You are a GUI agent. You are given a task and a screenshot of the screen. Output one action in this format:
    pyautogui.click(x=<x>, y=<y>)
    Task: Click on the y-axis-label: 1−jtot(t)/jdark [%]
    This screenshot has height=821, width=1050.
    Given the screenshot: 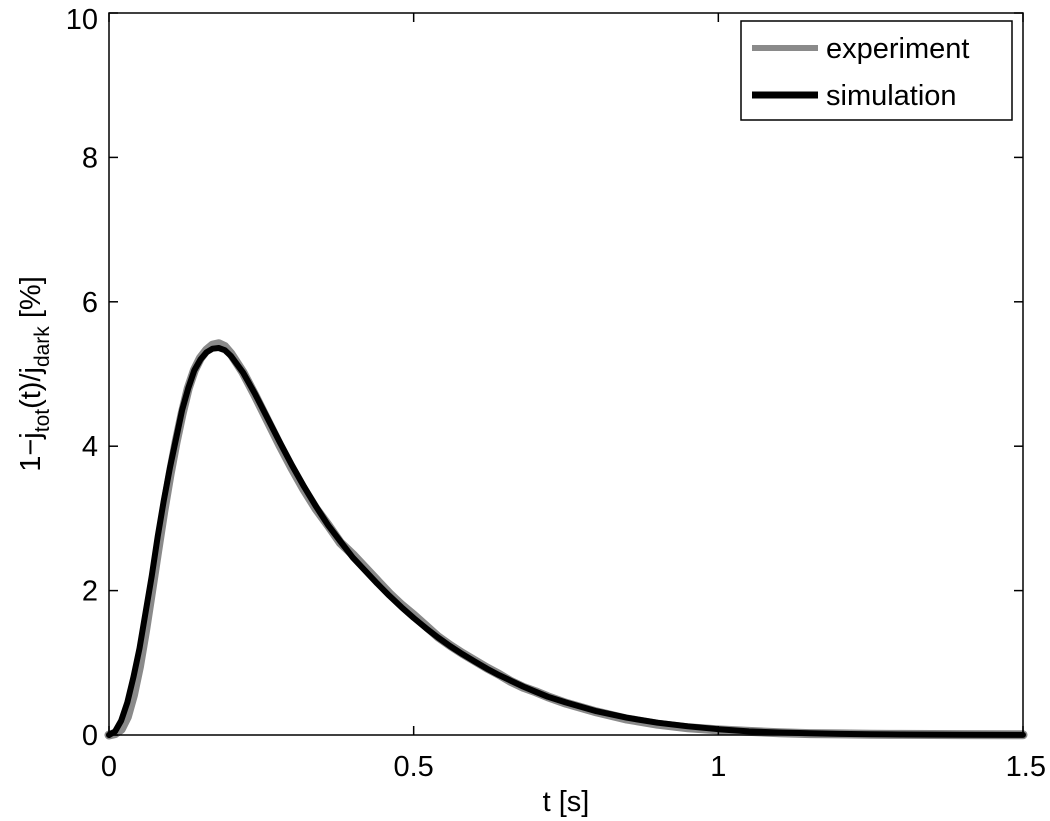 What is the action you would take?
    pyautogui.click(x=34, y=374)
    